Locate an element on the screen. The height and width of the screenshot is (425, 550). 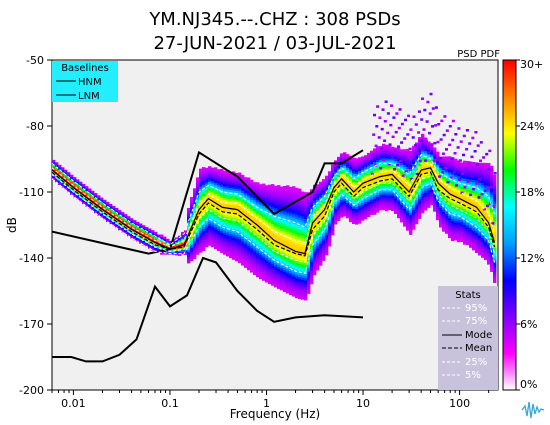
mode-legend-label: Mode is located at coordinates (478, 335).